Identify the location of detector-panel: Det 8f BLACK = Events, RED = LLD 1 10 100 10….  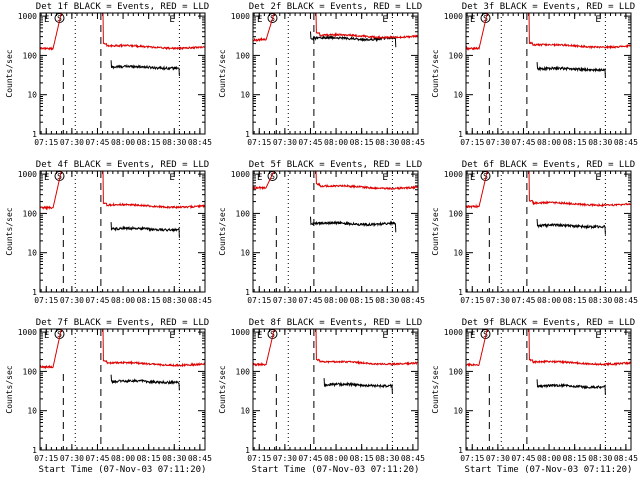
(321, 396).